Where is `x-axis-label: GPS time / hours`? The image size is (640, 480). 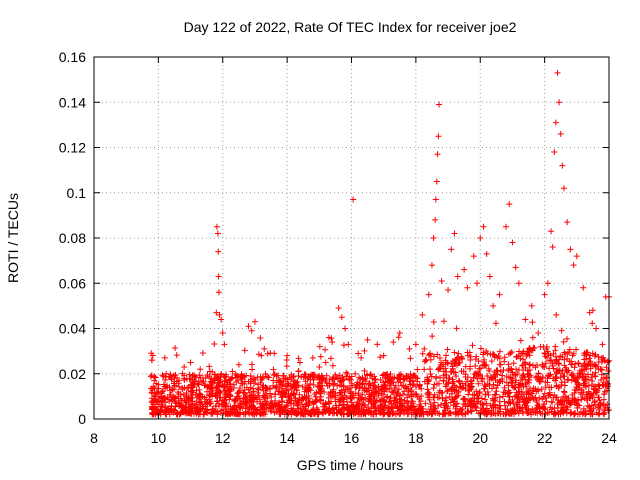 x-axis-label: GPS time / hours is located at coordinates (350, 465).